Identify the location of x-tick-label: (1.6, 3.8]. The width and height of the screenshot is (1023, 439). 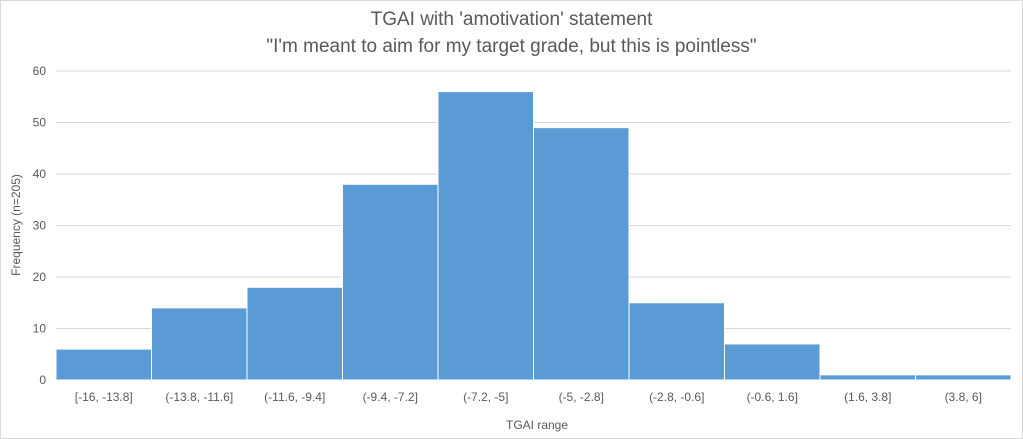
(867, 397).